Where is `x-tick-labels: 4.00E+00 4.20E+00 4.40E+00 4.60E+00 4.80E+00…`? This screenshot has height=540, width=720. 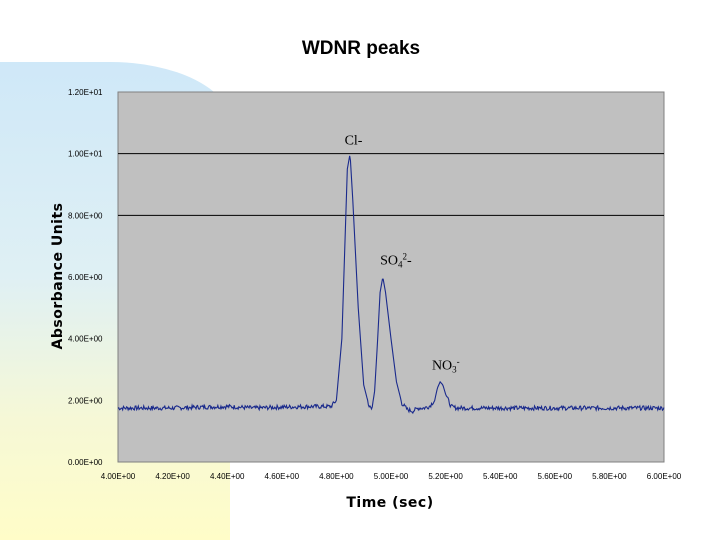 x-tick-labels: 4.00E+00 4.20E+00 4.40E+00 4.60E+00 4.80E+00… is located at coordinates (391, 476).